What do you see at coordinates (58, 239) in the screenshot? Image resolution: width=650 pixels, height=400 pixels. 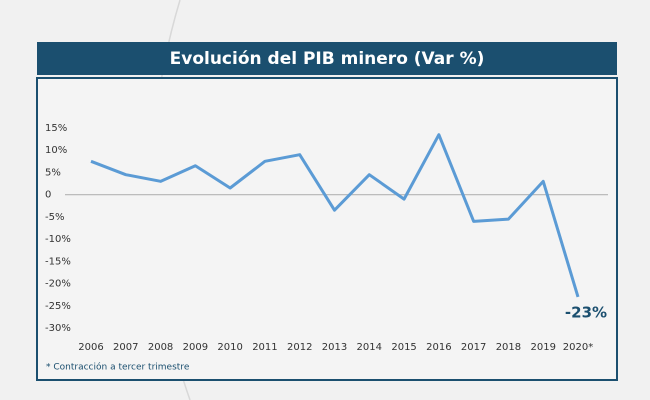 I see `y-tick-label: -10%` at bounding box center [58, 239].